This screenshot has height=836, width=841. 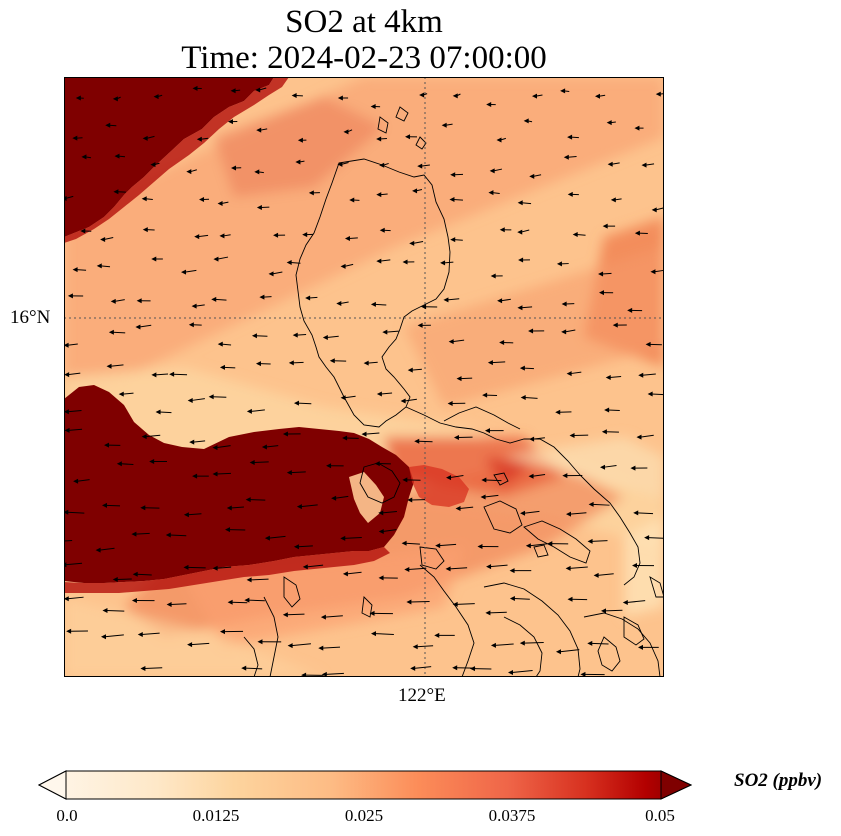 What do you see at coordinates (778, 780) in the screenshot?
I see `colorbar-label: SO2 (ppbv)` at bounding box center [778, 780].